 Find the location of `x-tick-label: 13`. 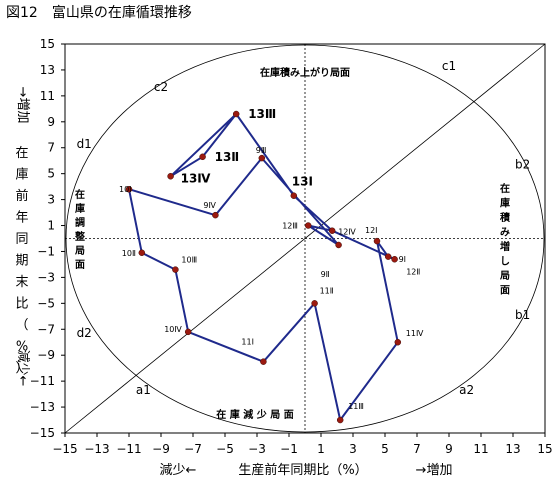

x-tick-label: 13 is located at coordinates (512, 449).